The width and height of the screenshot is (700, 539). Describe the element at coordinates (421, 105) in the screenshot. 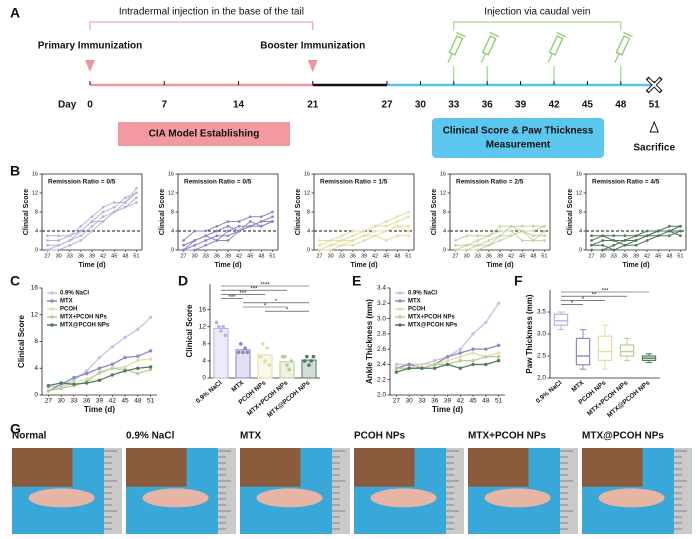

I see `day-tick-label: 30` at that location.